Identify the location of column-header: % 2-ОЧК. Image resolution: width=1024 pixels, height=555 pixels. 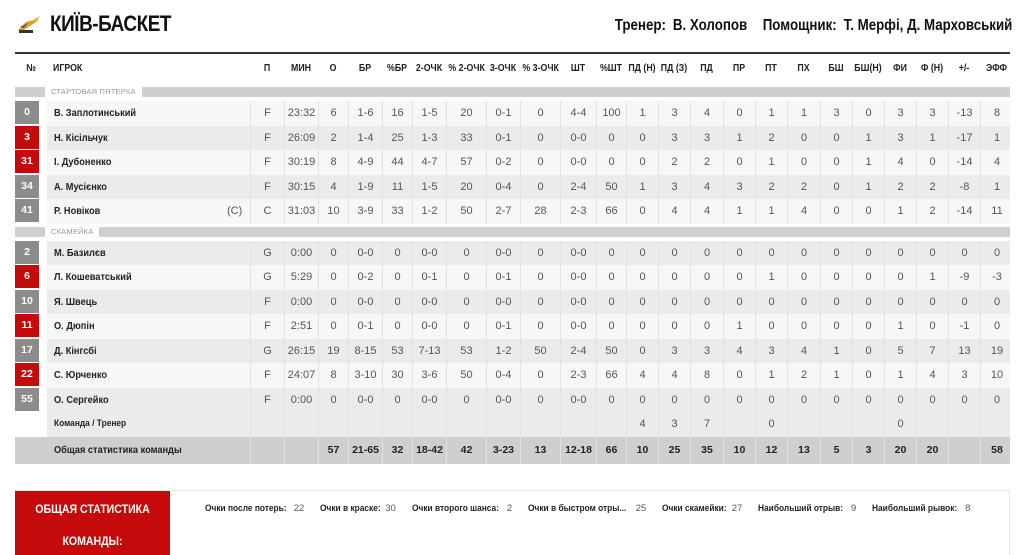
(466, 68).